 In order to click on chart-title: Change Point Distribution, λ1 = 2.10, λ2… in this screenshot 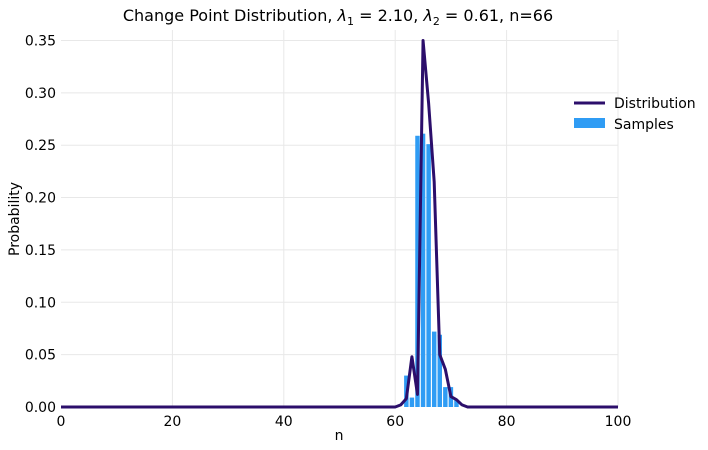, I will do `click(338, 17)`.